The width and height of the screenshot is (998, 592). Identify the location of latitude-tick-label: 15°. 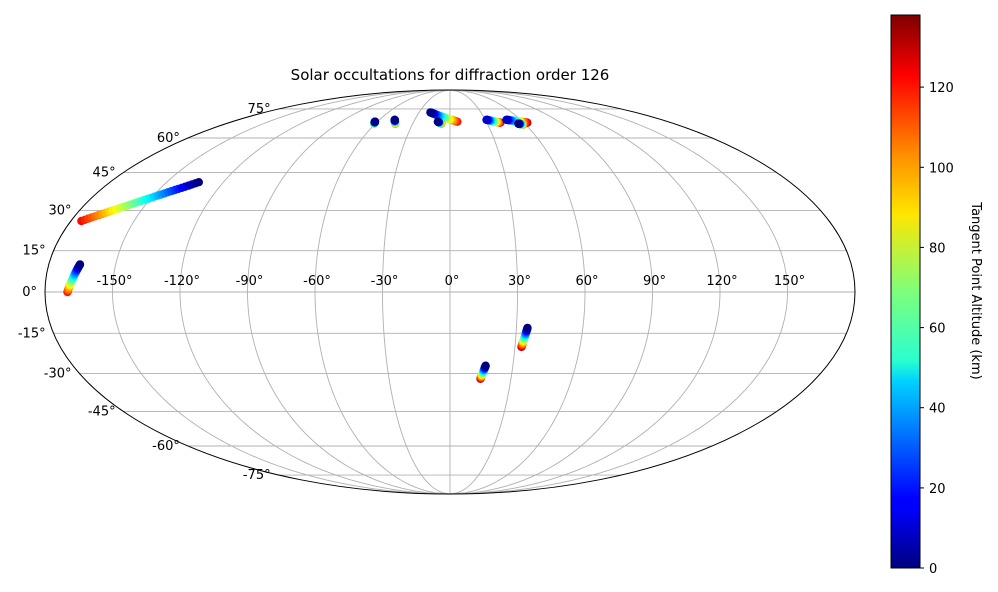
(34, 251).